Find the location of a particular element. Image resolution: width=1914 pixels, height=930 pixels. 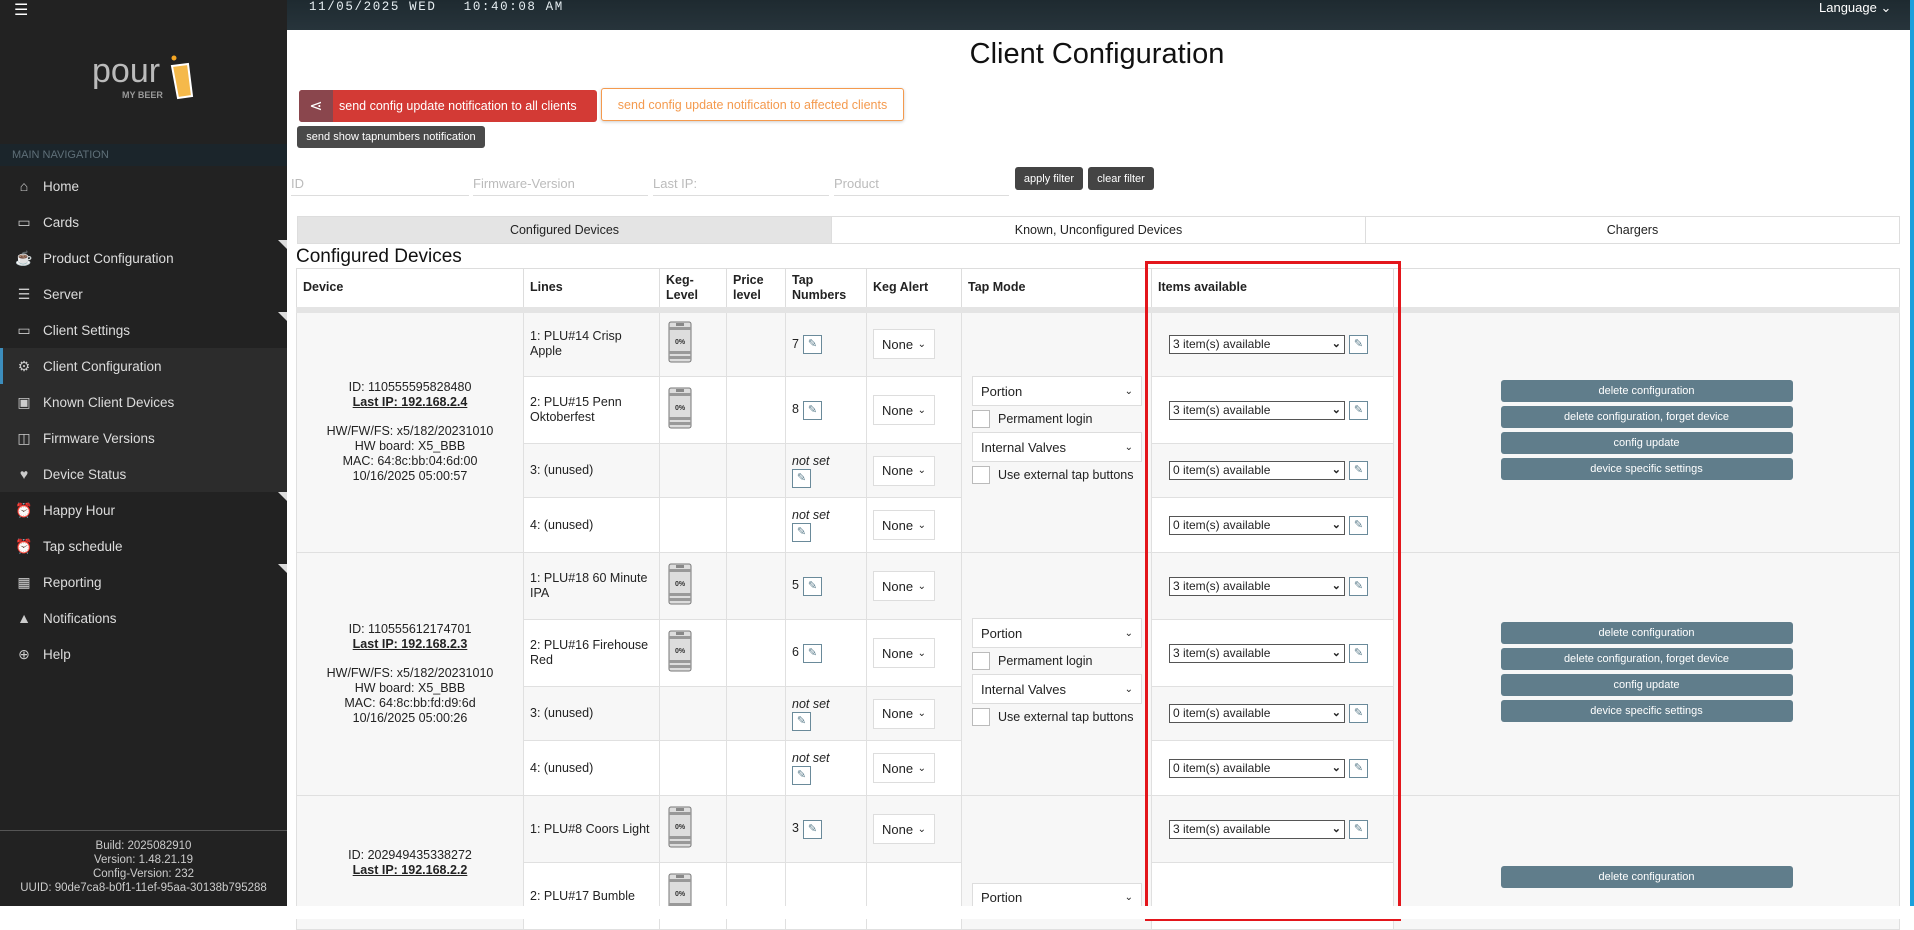

language-dropdown: Language ⌄ is located at coordinates (1855, 7).